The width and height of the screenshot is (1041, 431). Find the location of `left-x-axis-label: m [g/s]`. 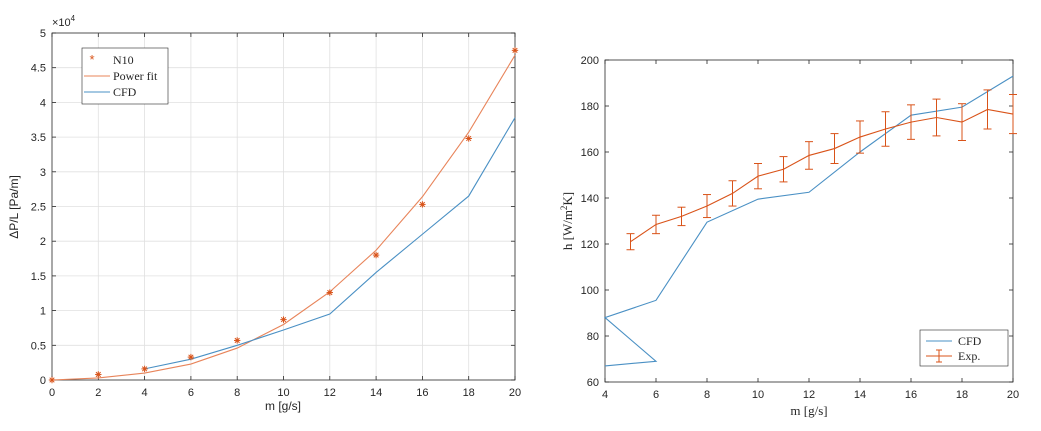

left-x-axis-label: m [g/s] is located at coordinates (283, 406).